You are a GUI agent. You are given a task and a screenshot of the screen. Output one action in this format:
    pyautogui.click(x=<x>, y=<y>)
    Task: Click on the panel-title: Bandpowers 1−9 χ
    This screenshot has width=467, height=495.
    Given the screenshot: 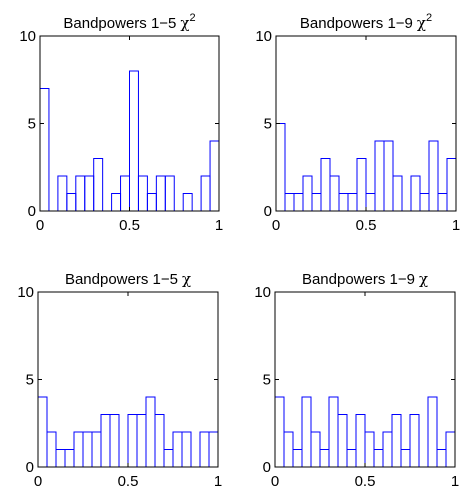 What is the action you would take?
    pyautogui.click(x=365, y=279)
    